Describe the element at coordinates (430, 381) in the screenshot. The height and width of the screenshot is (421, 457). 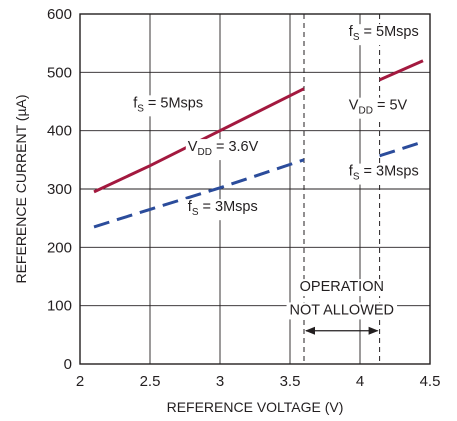
I see `x-tick-label: 4.5` at that location.